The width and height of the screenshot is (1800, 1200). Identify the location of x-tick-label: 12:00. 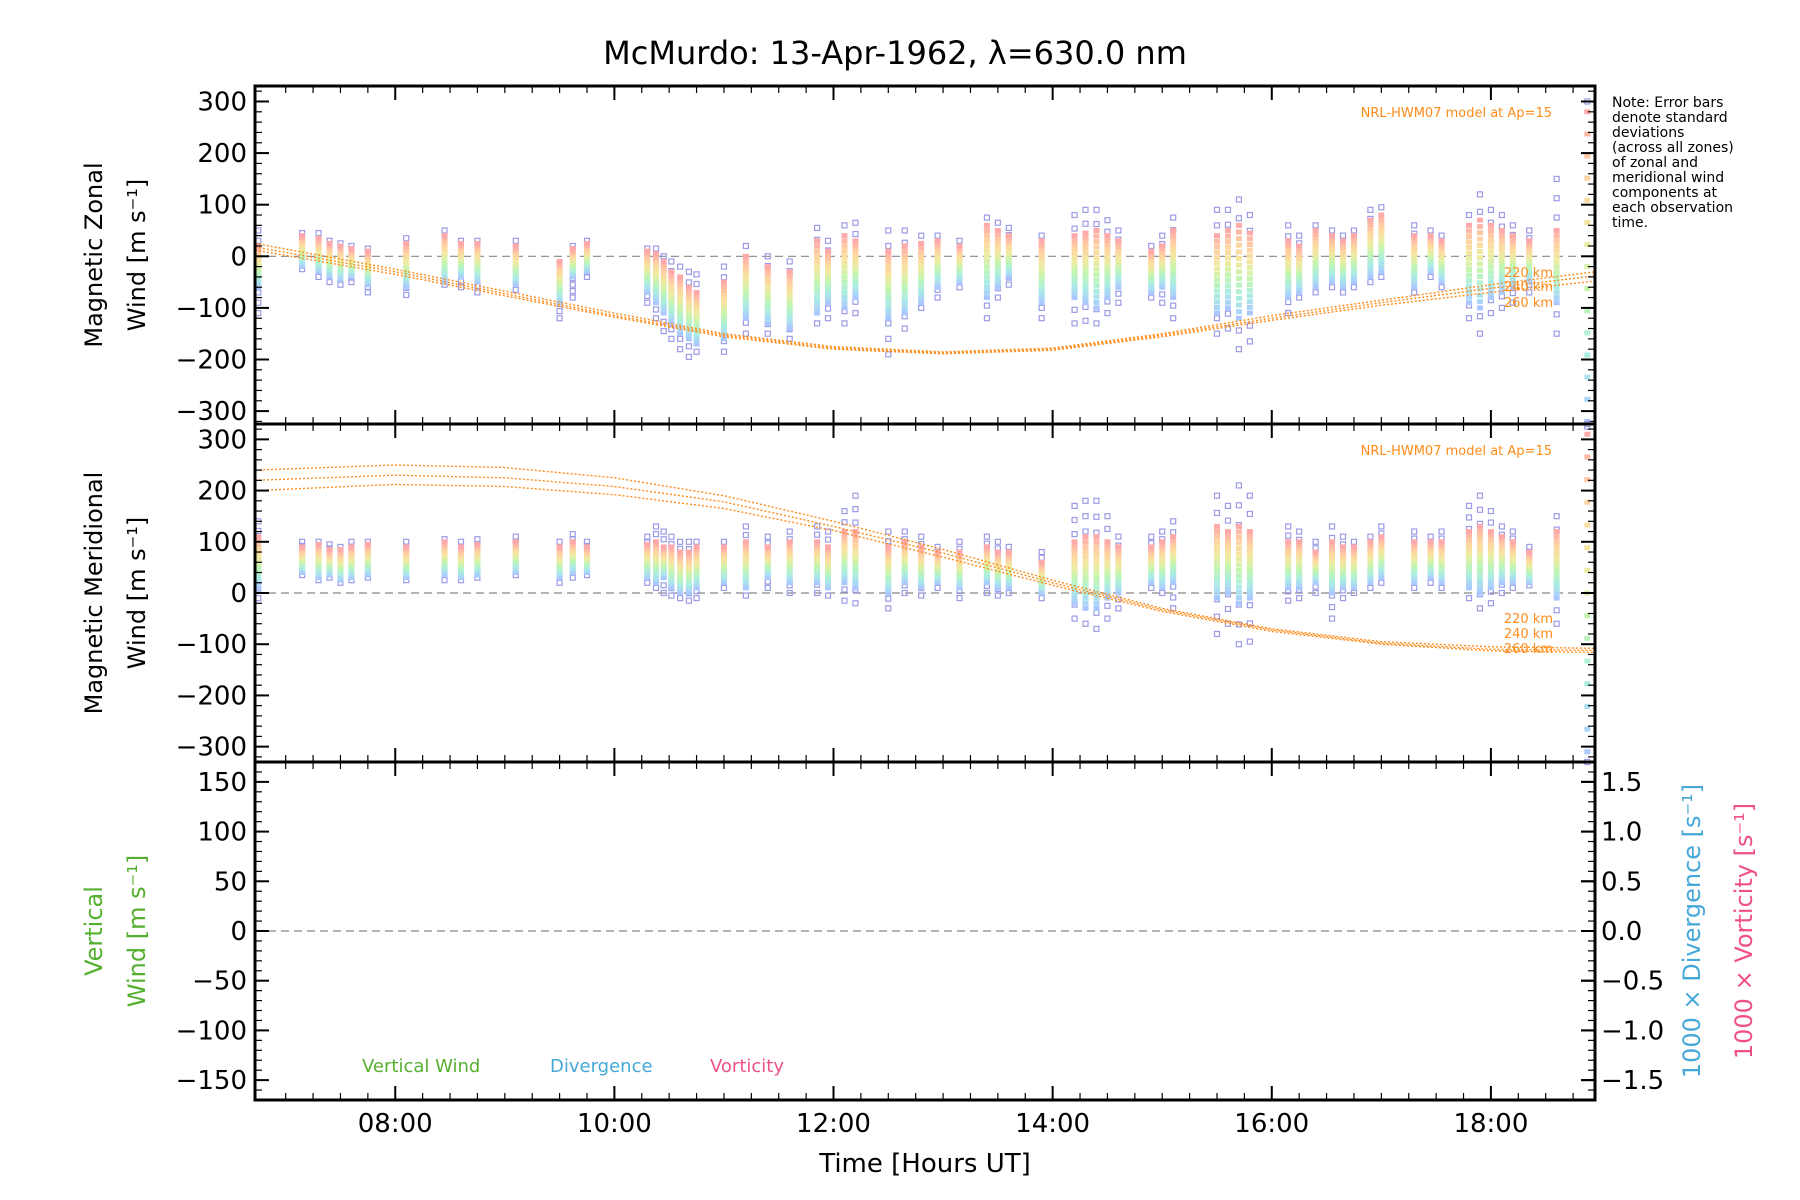
(833, 1124).